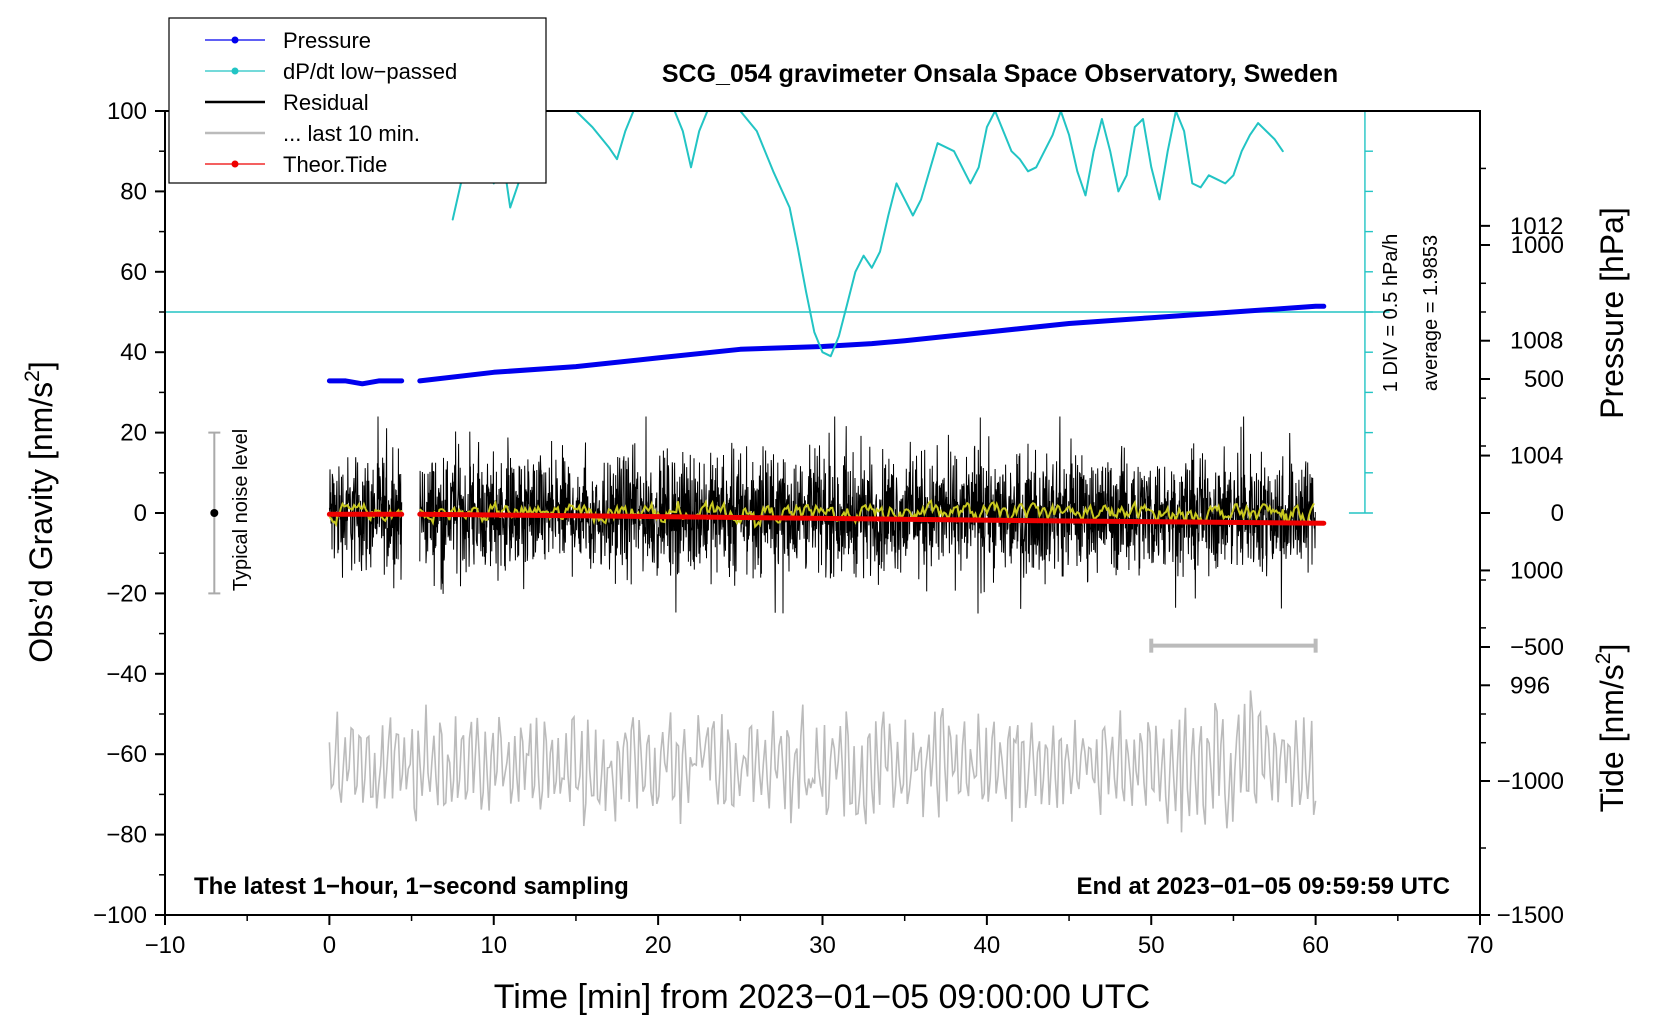 The image size is (1660, 1020). Describe the element at coordinates (327, 40) in the screenshot. I see `legend-label-0: Pressure` at that location.